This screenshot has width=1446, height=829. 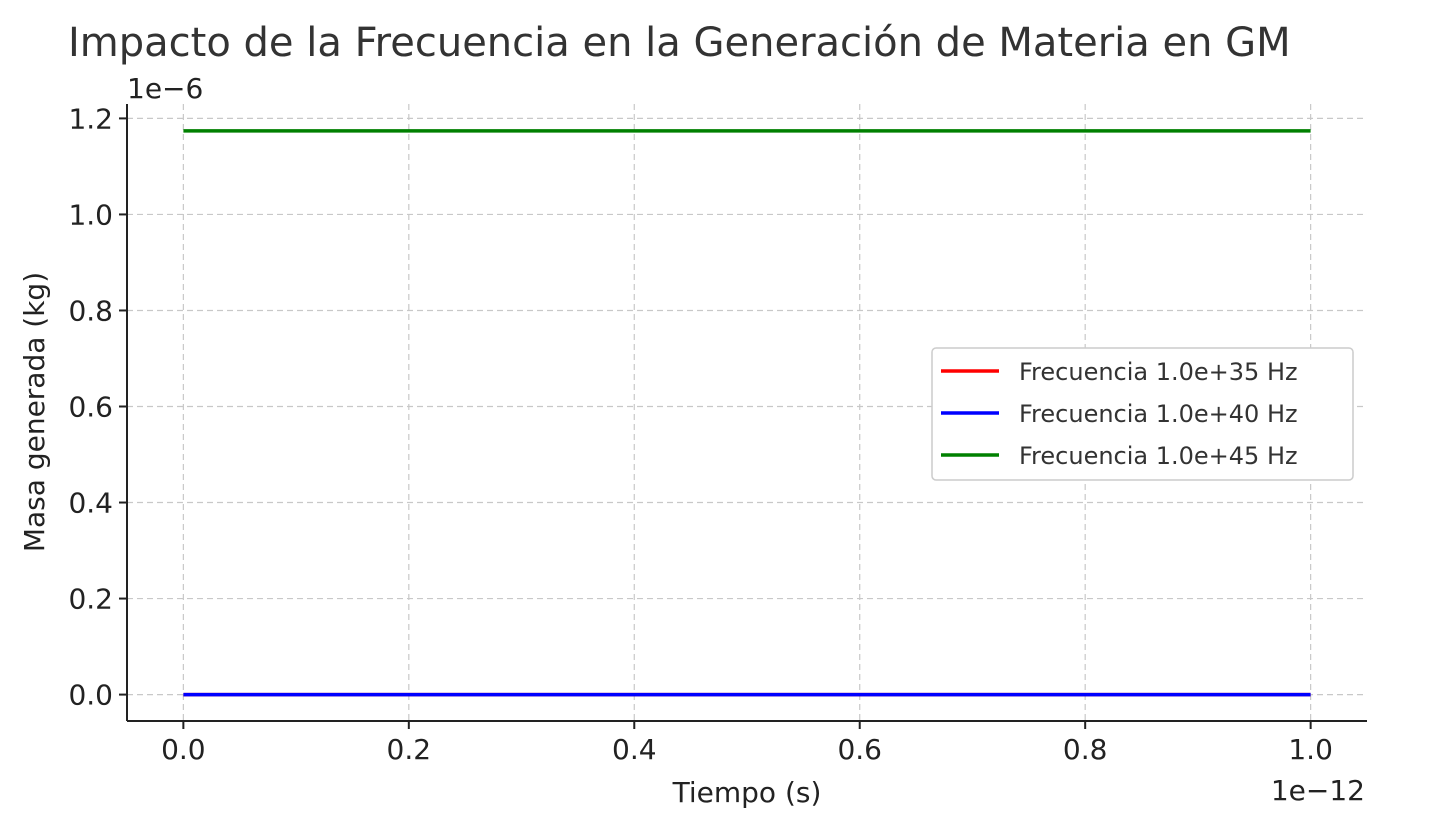 What do you see at coordinates (90, 406) in the screenshot?
I see `y-tick-label: 0.6` at bounding box center [90, 406].